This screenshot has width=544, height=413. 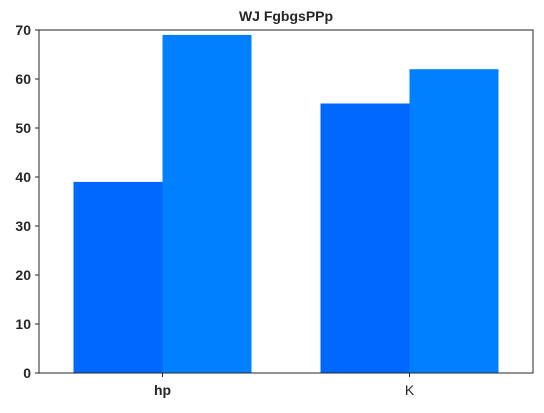 I want to click on x-axis: hp K, so click(x=284, y=385).